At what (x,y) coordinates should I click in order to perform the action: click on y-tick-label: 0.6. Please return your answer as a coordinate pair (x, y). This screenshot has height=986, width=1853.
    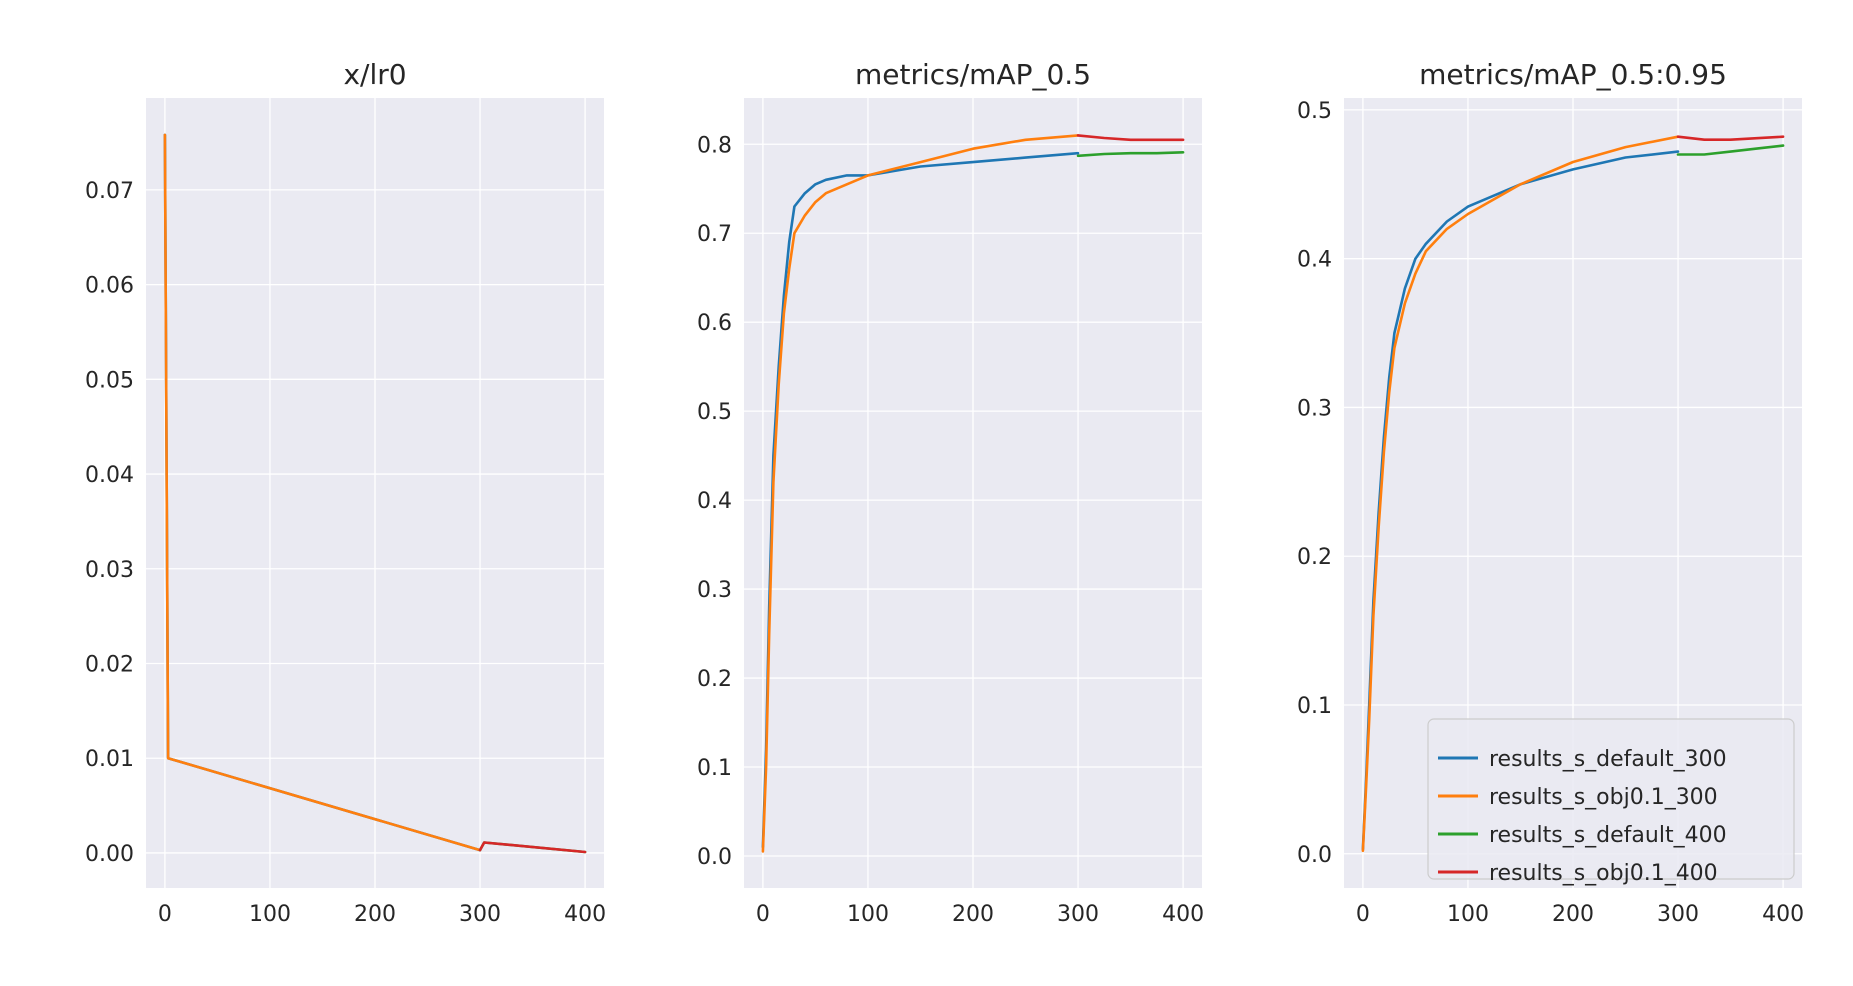
    Looking at the image, I should click on (714, 323).